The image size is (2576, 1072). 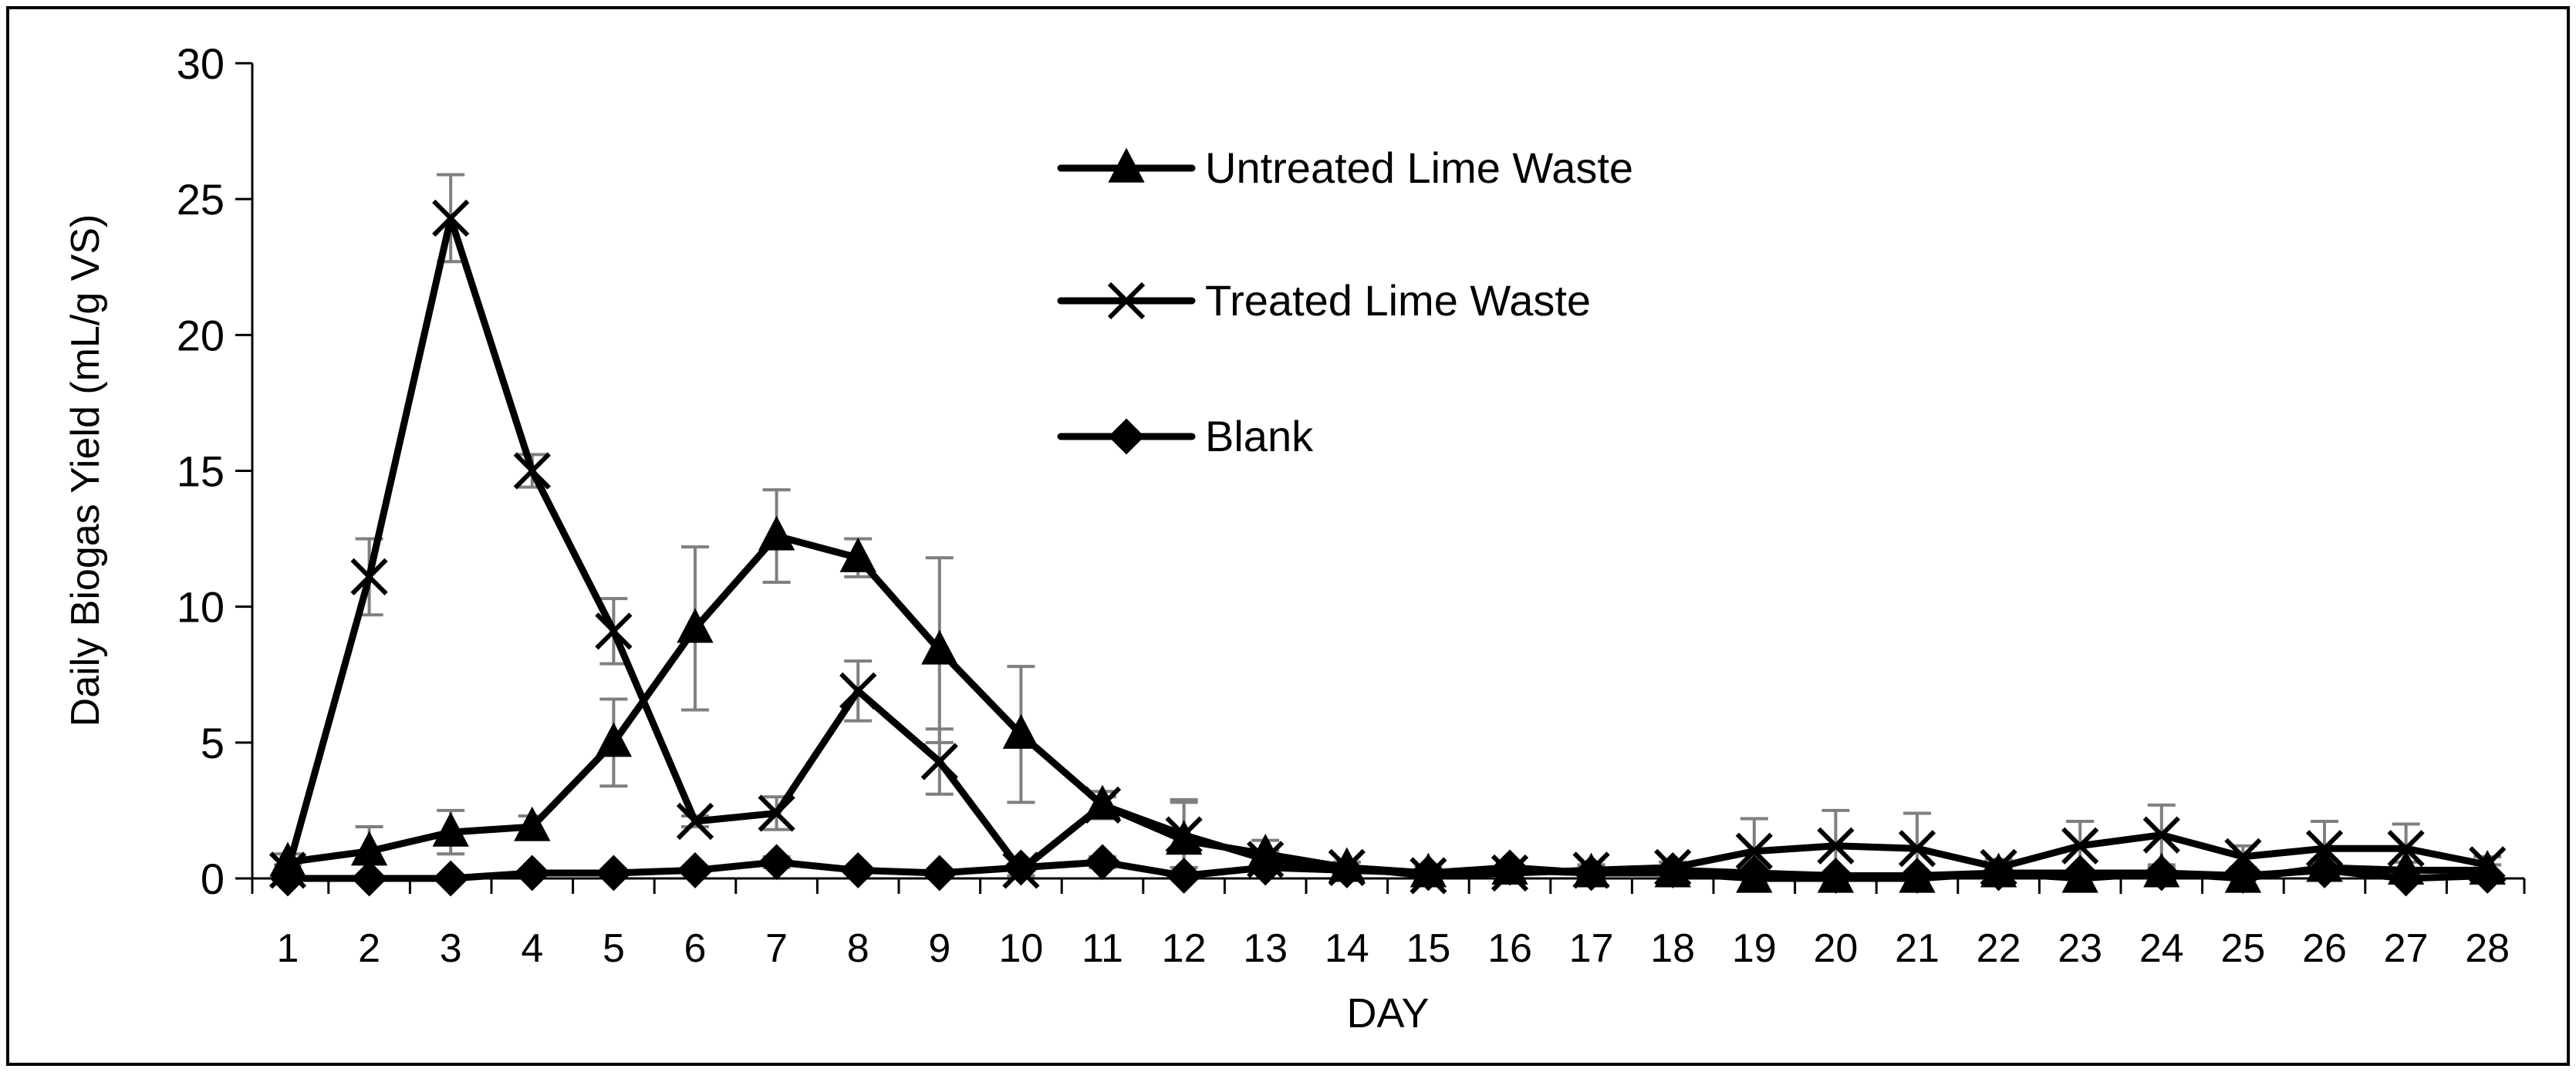 I want to click on x-tick-label: 3, so click(x=451, y=948).